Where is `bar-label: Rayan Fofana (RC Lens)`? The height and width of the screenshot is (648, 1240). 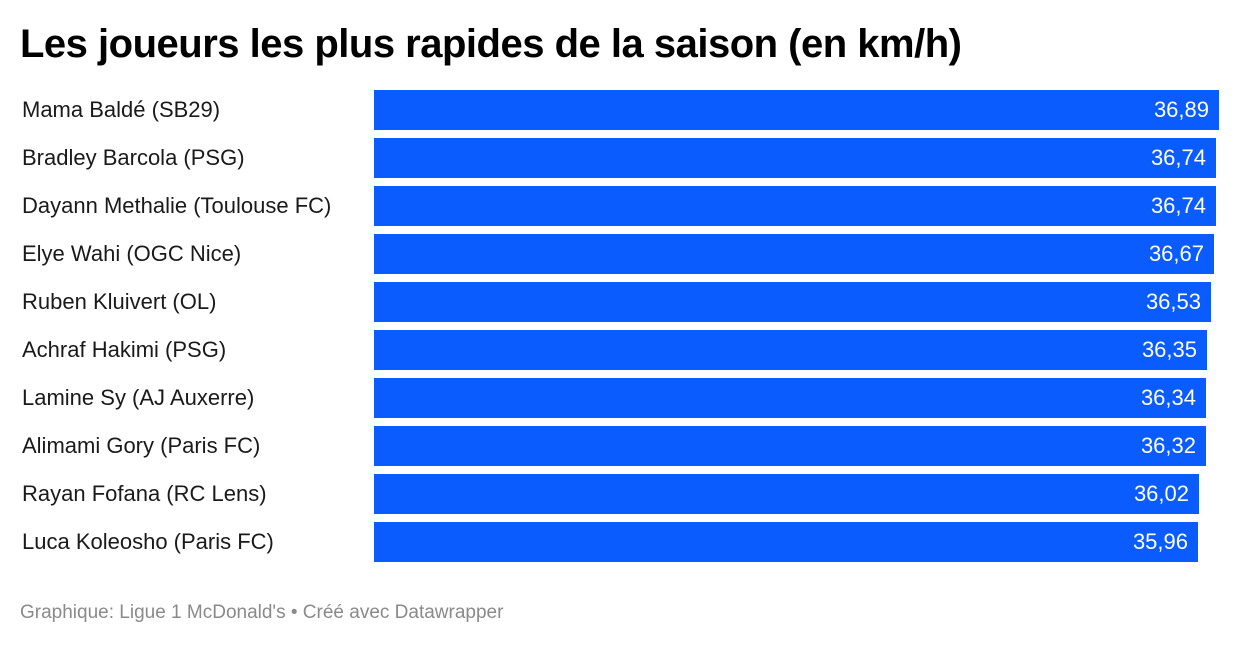 bar-label: Rayan Fofana (RC Lens) is located at coordinates (144, 493).